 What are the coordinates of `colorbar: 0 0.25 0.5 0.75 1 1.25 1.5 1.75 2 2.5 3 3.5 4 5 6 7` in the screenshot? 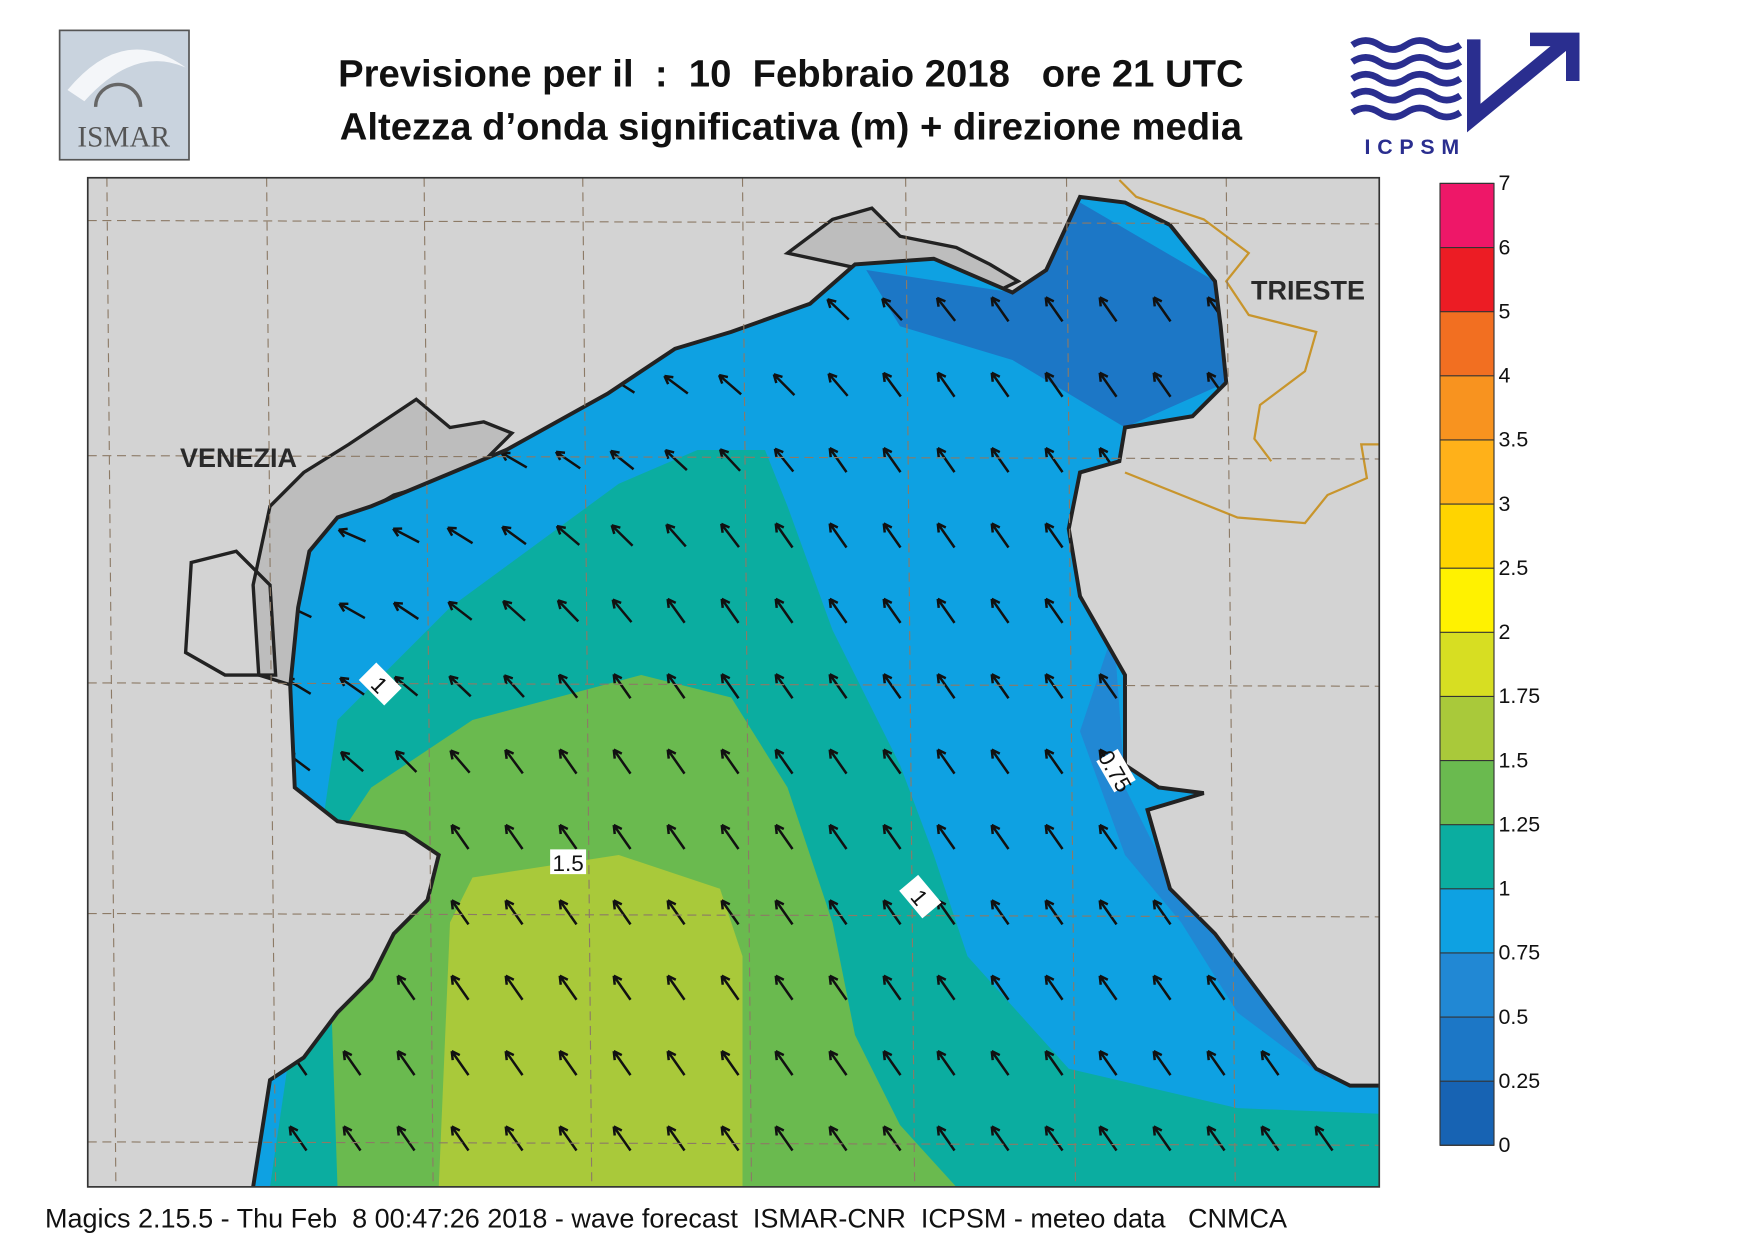 It's located at (1490, 664).